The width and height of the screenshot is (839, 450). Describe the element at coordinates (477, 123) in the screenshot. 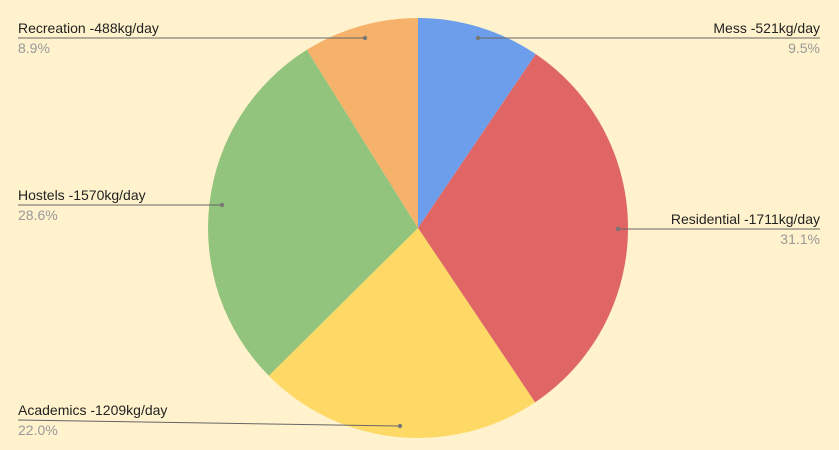

I see `pie-slice-mess` at that location.